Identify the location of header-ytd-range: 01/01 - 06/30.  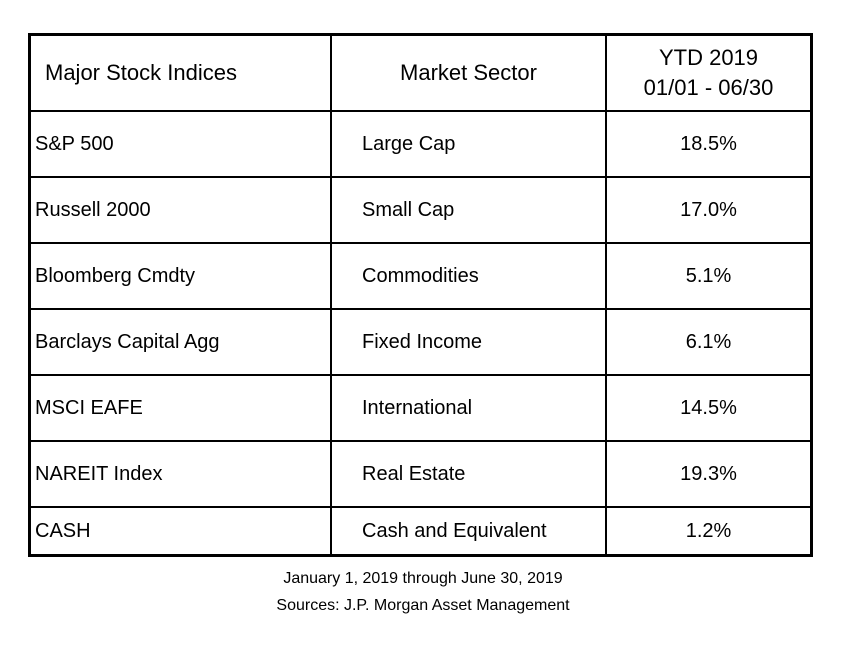
(708, 87).